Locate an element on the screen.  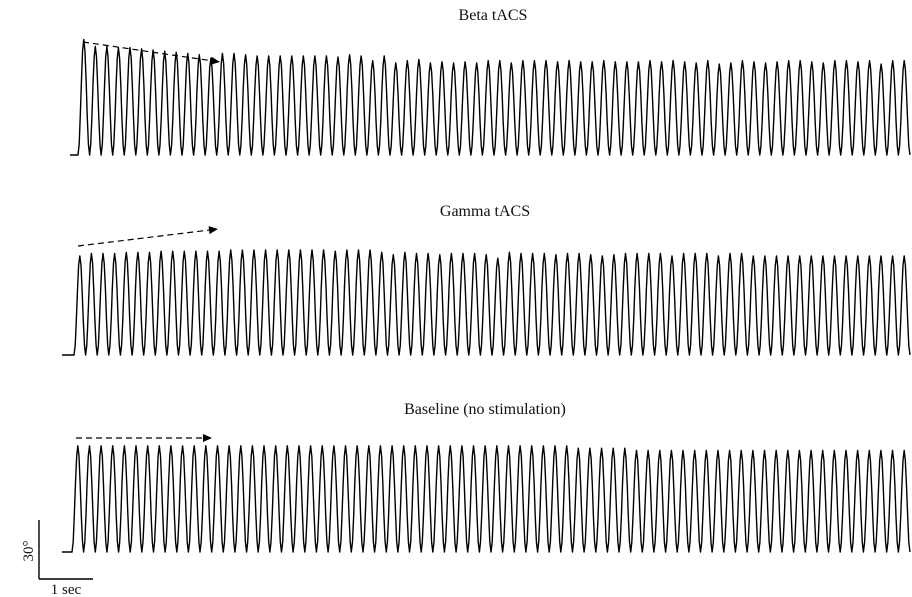
trend-arrow-gamma is located at coordinates (147, 236).